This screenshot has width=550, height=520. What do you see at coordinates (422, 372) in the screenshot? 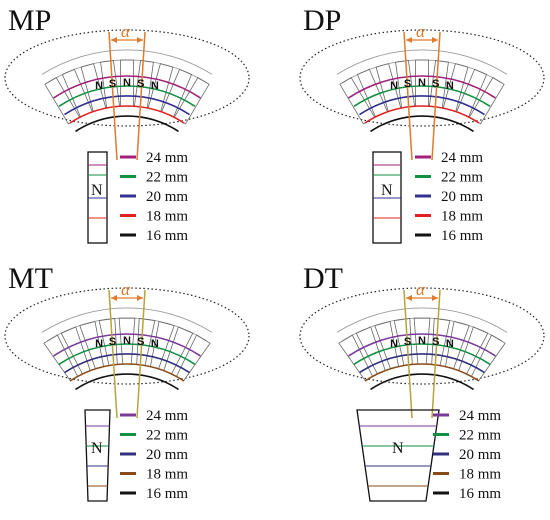
I see `radius-arc-18mm` at bounding box center [422, 372].